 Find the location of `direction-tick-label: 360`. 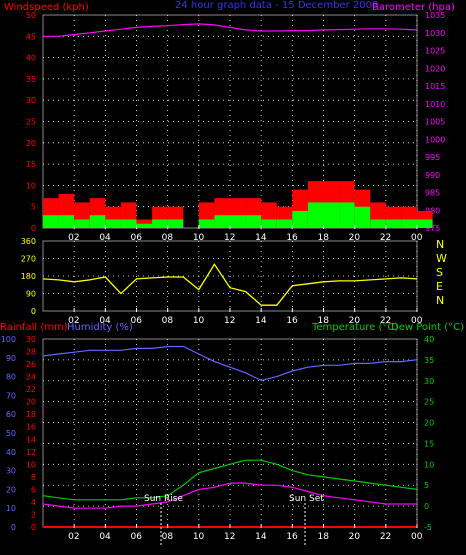

direction-tick-label: 360 is located at coordinates (28, 241).